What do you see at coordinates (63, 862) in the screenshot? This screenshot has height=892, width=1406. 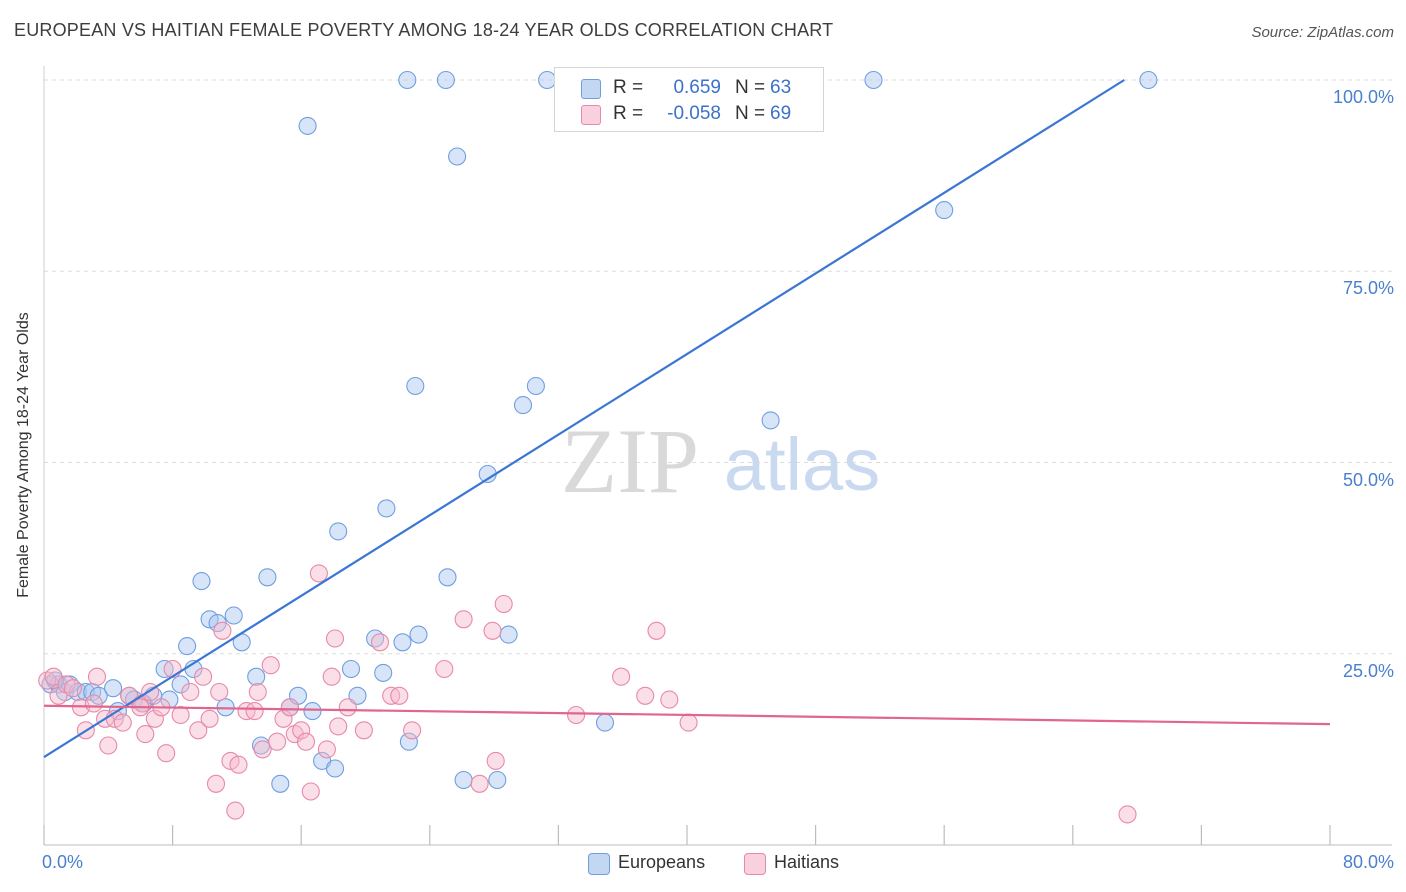 I see `x-tick-label: 0.0%` at bounding box center [63, 862].